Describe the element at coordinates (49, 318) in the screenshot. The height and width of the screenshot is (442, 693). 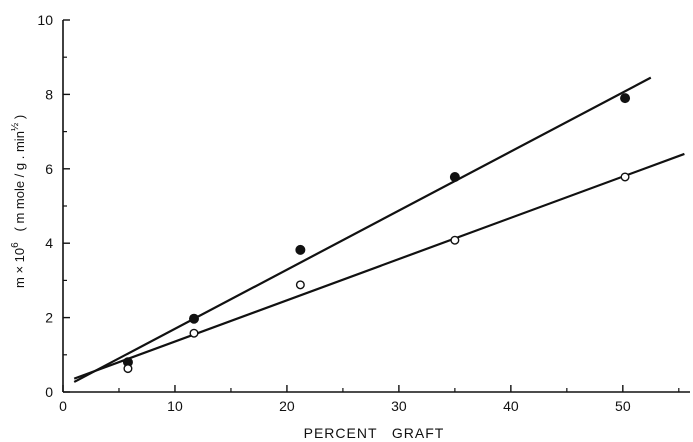
I see `y-tick-label: 2` at that location.